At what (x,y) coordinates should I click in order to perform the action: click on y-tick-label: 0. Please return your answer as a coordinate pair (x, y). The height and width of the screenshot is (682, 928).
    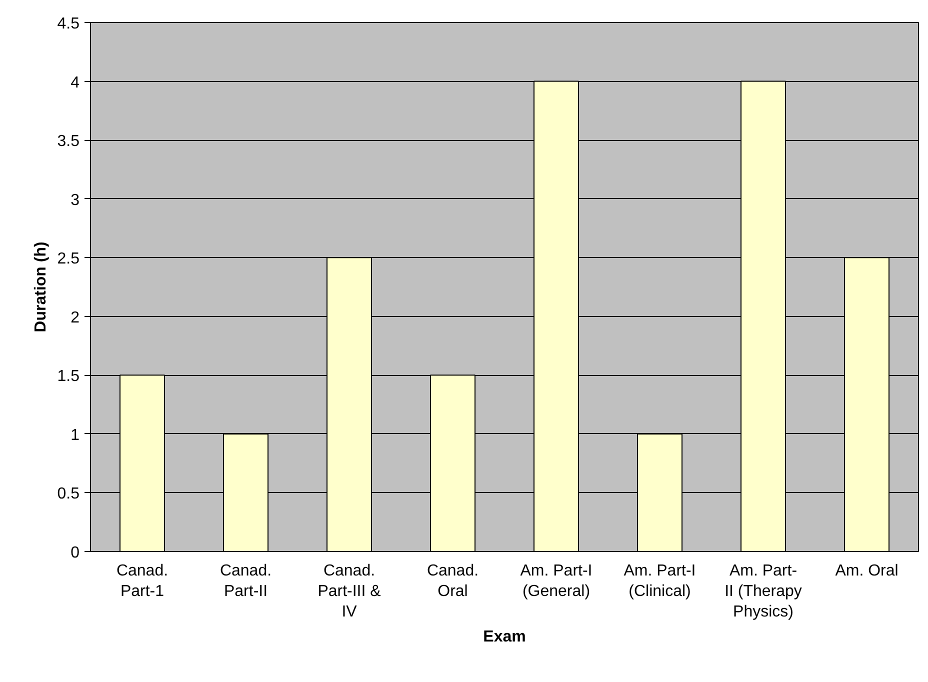
    Looking at the image, I should click on (75, 553).